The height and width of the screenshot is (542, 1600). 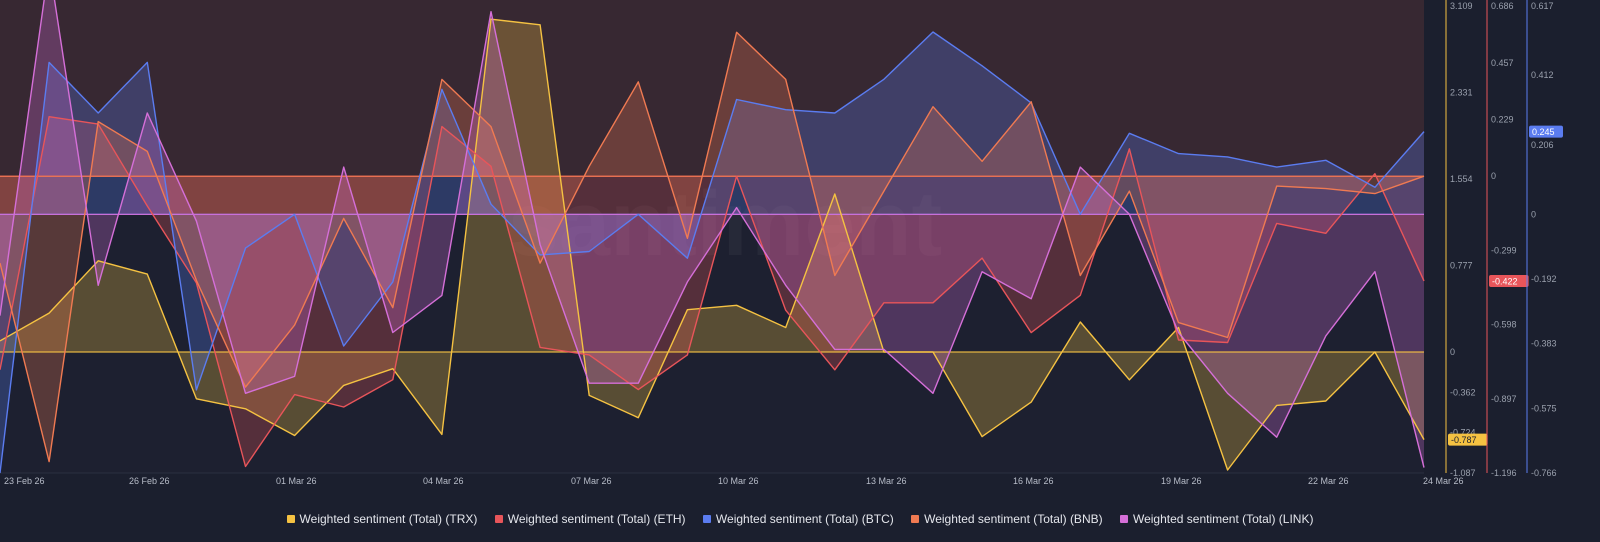 I want to click on axis-badge-trx, so click(x=1468, y=439).